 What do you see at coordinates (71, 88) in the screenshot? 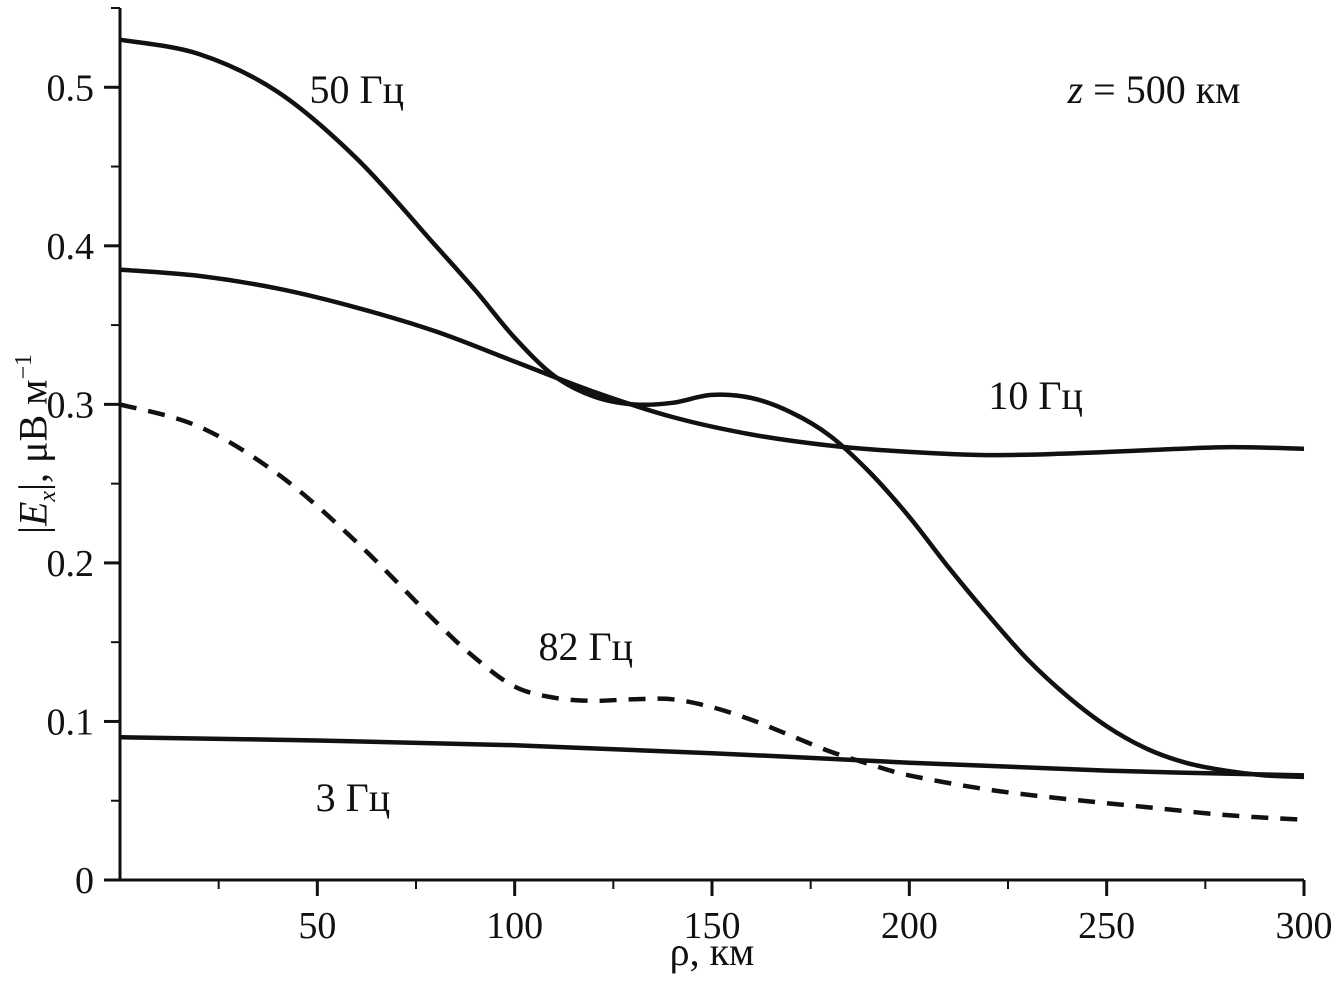
I see `svg-text: 0.5` at bounding box center [71, 88].